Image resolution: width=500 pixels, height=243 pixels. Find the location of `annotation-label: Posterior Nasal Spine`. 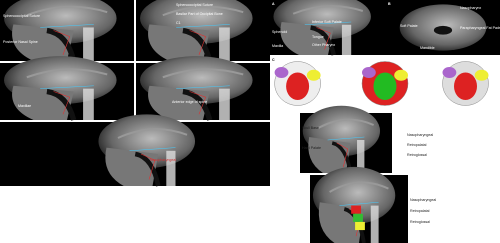

annotation-label: Posterior Nasal Spine is located at coordinates (20, 42).